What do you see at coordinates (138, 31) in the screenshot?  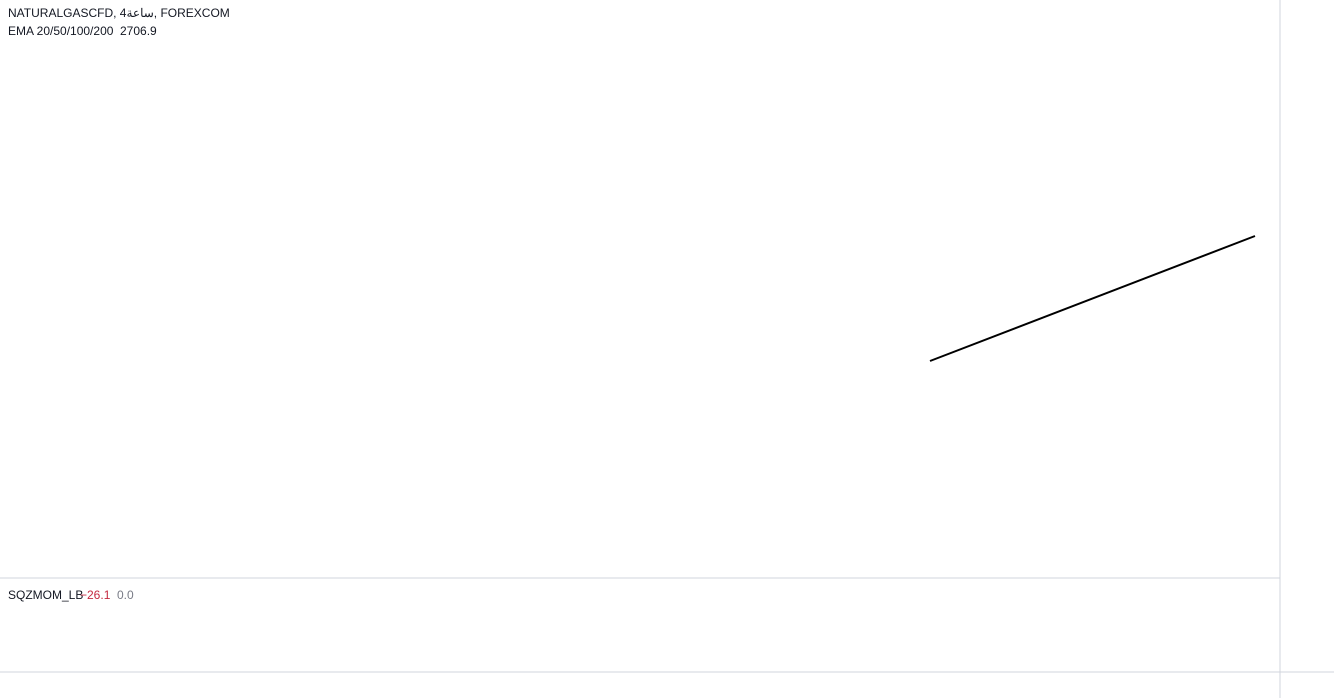 I see `ema-value: 2706.9` at bounding box center [138, 31].